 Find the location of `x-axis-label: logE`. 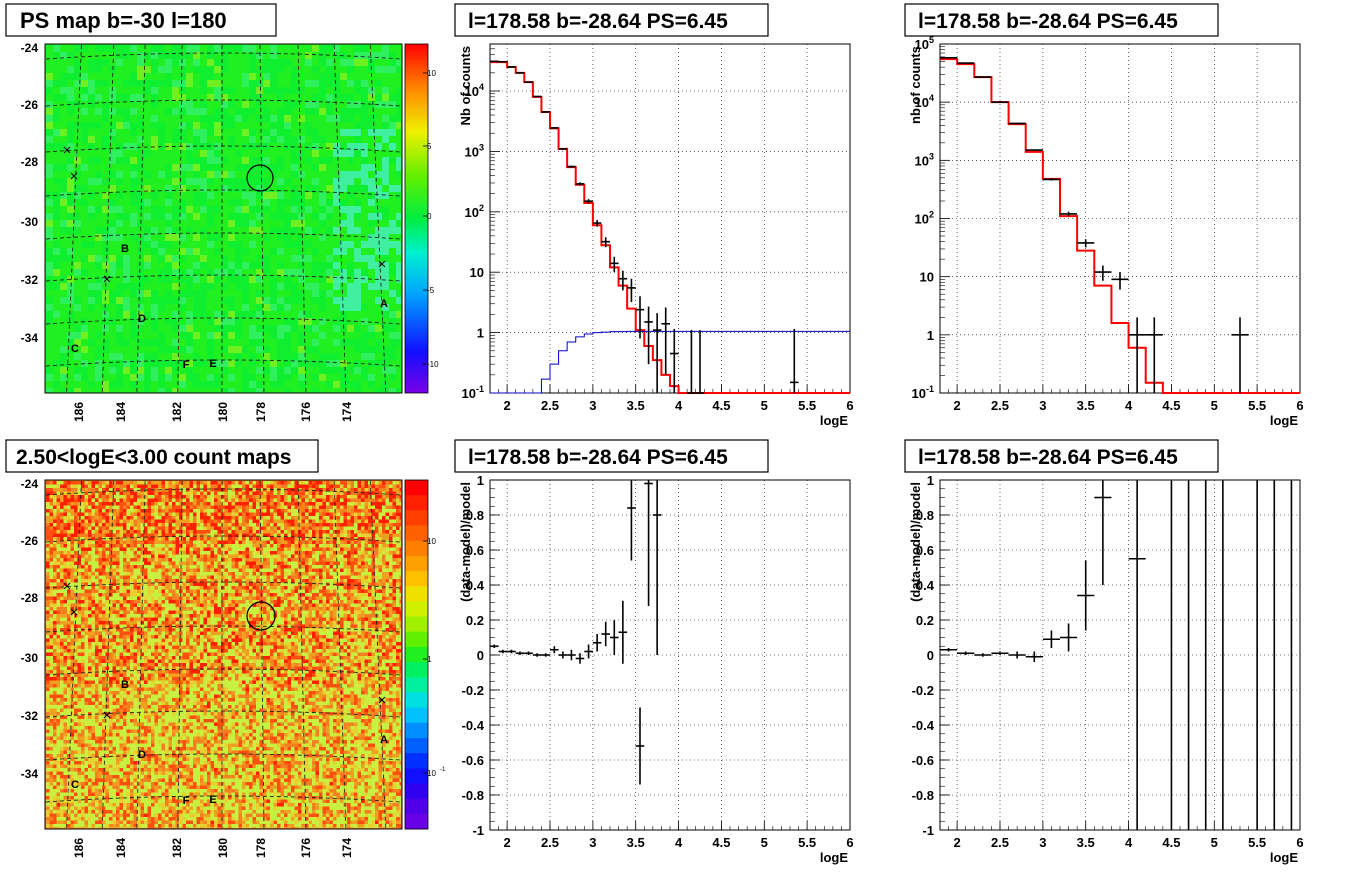

x-axis-label: logE is located at coordinates (834, 420).